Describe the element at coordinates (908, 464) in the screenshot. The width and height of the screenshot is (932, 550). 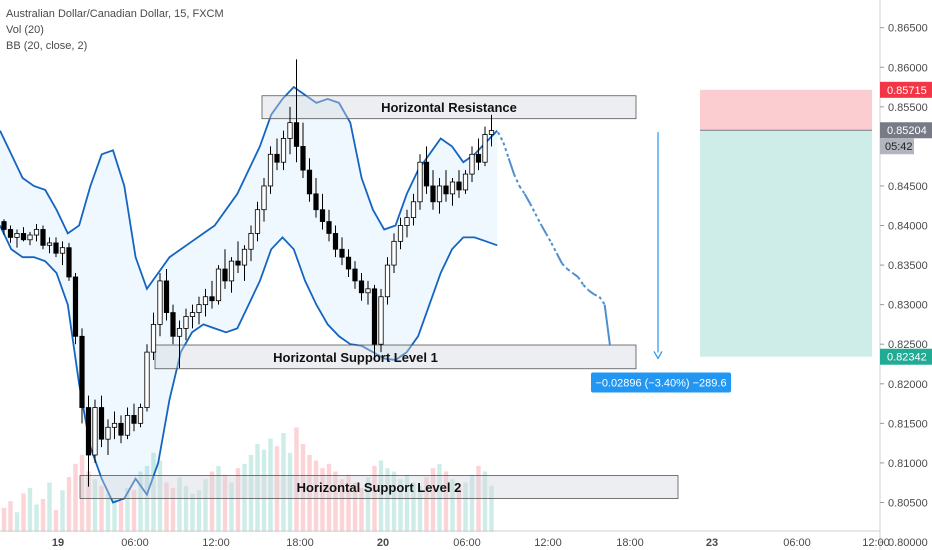
I see `price-tick-label: 0.81000` at that location.